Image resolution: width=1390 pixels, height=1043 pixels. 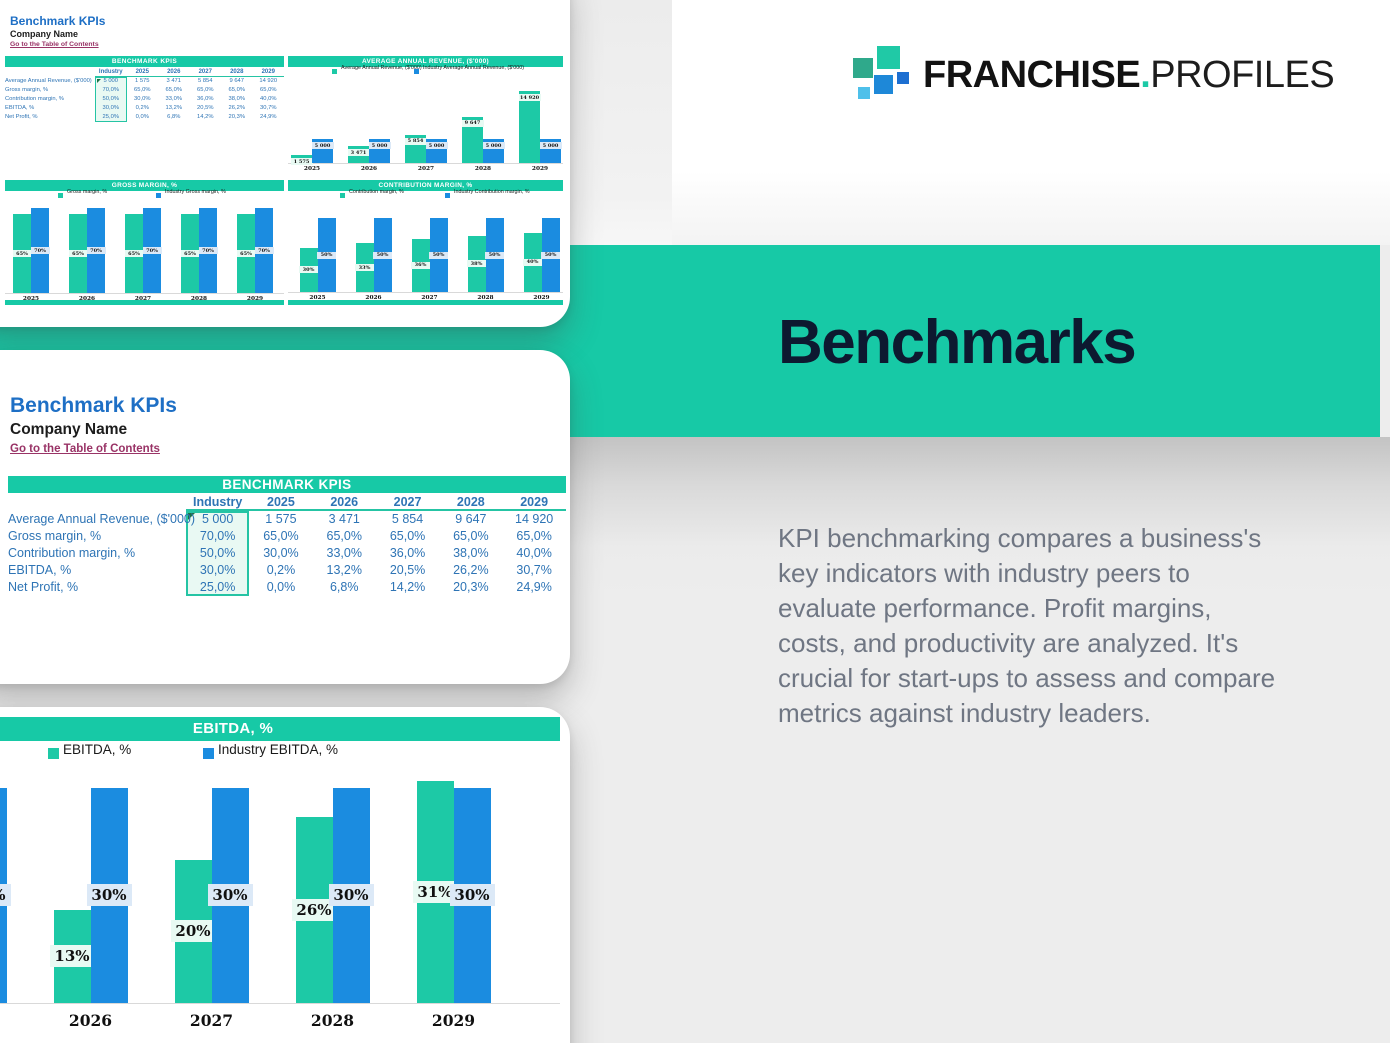 I want to click on table-row-label: Gross margin, %, so click(x=55, y=536).